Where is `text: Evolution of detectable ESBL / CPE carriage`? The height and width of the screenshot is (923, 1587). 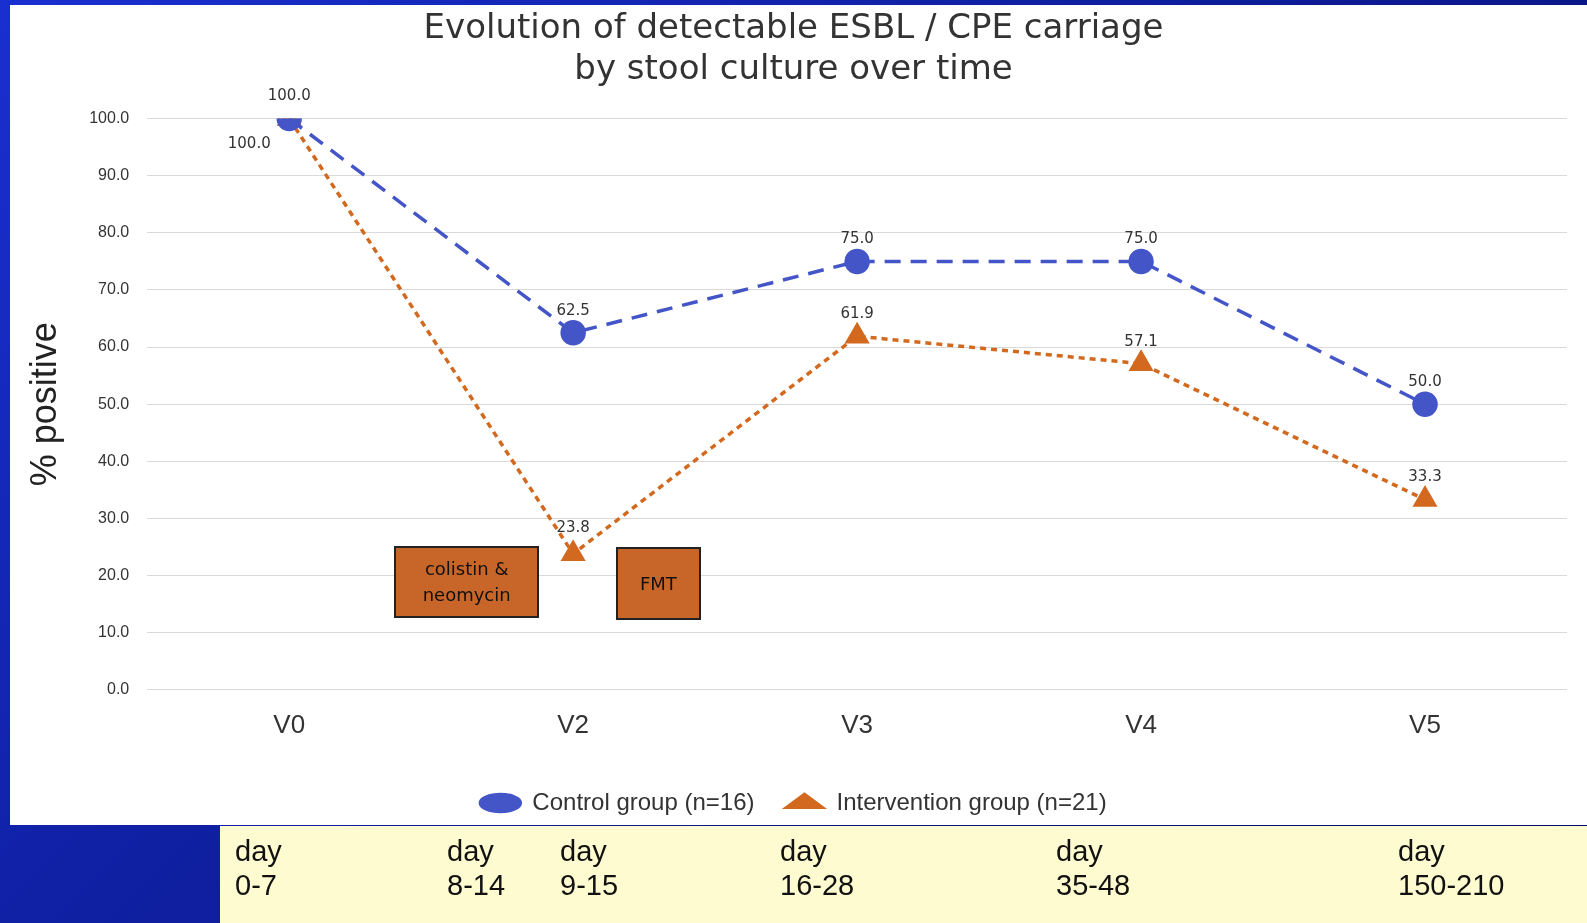
text: Evolution of detectable ESBL / CPE carriage is located at coordinates (793, 26).